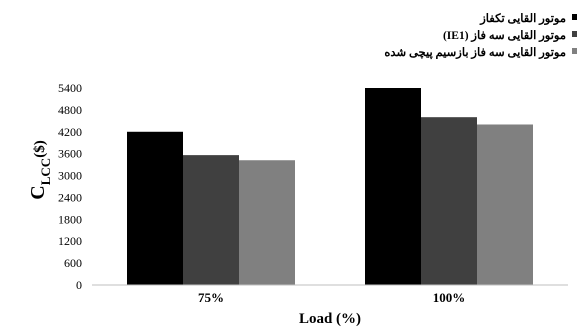  What do you see at coordinates (70, 219) in the screenshot?
I see `y-tick-label: 1800` at bounding box center [70, 219].